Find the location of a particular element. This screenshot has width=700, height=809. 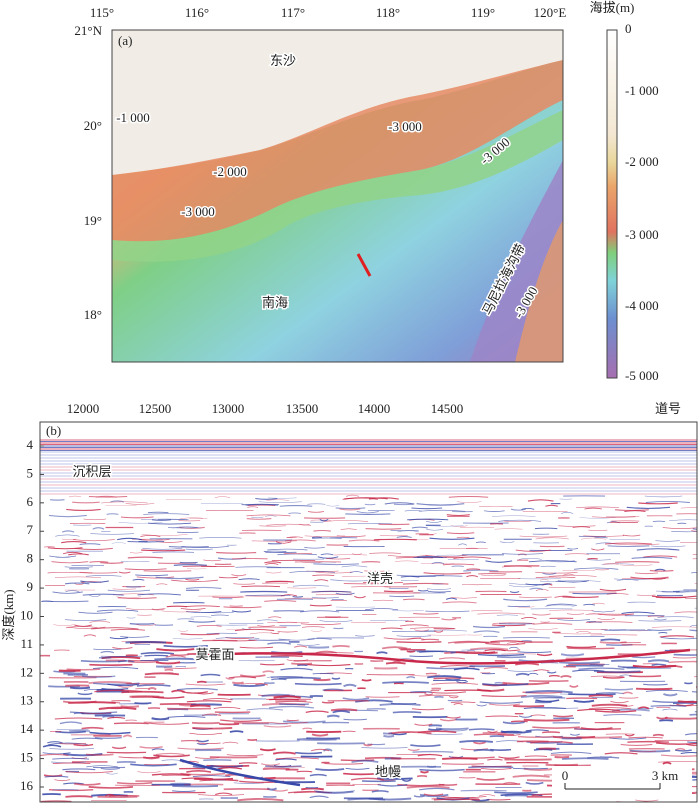

layer-label: 地幔 is located at coordinates (388, 771).